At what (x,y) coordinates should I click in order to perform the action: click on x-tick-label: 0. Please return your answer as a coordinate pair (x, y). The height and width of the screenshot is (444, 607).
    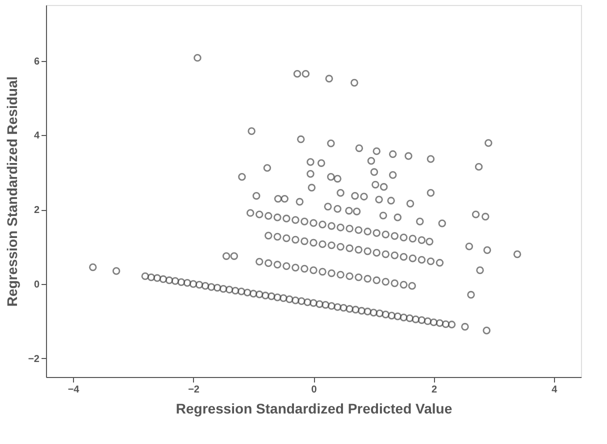
    Looking at the image, I should click on (314, 390).